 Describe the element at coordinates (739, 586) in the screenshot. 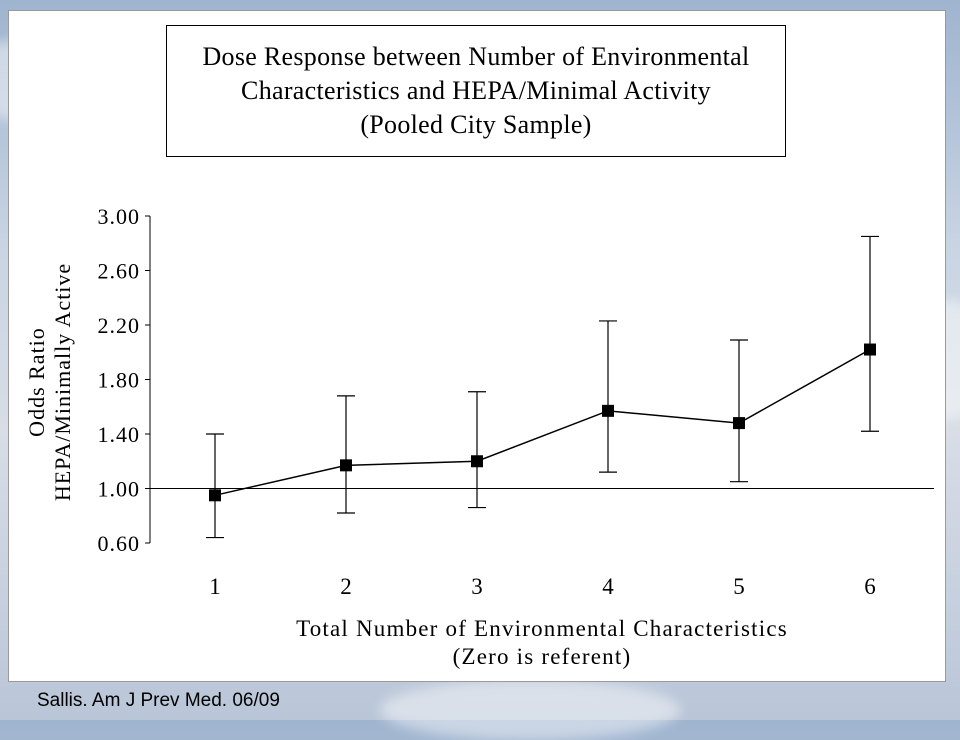

I see `x-tick-label: 5` at that location.